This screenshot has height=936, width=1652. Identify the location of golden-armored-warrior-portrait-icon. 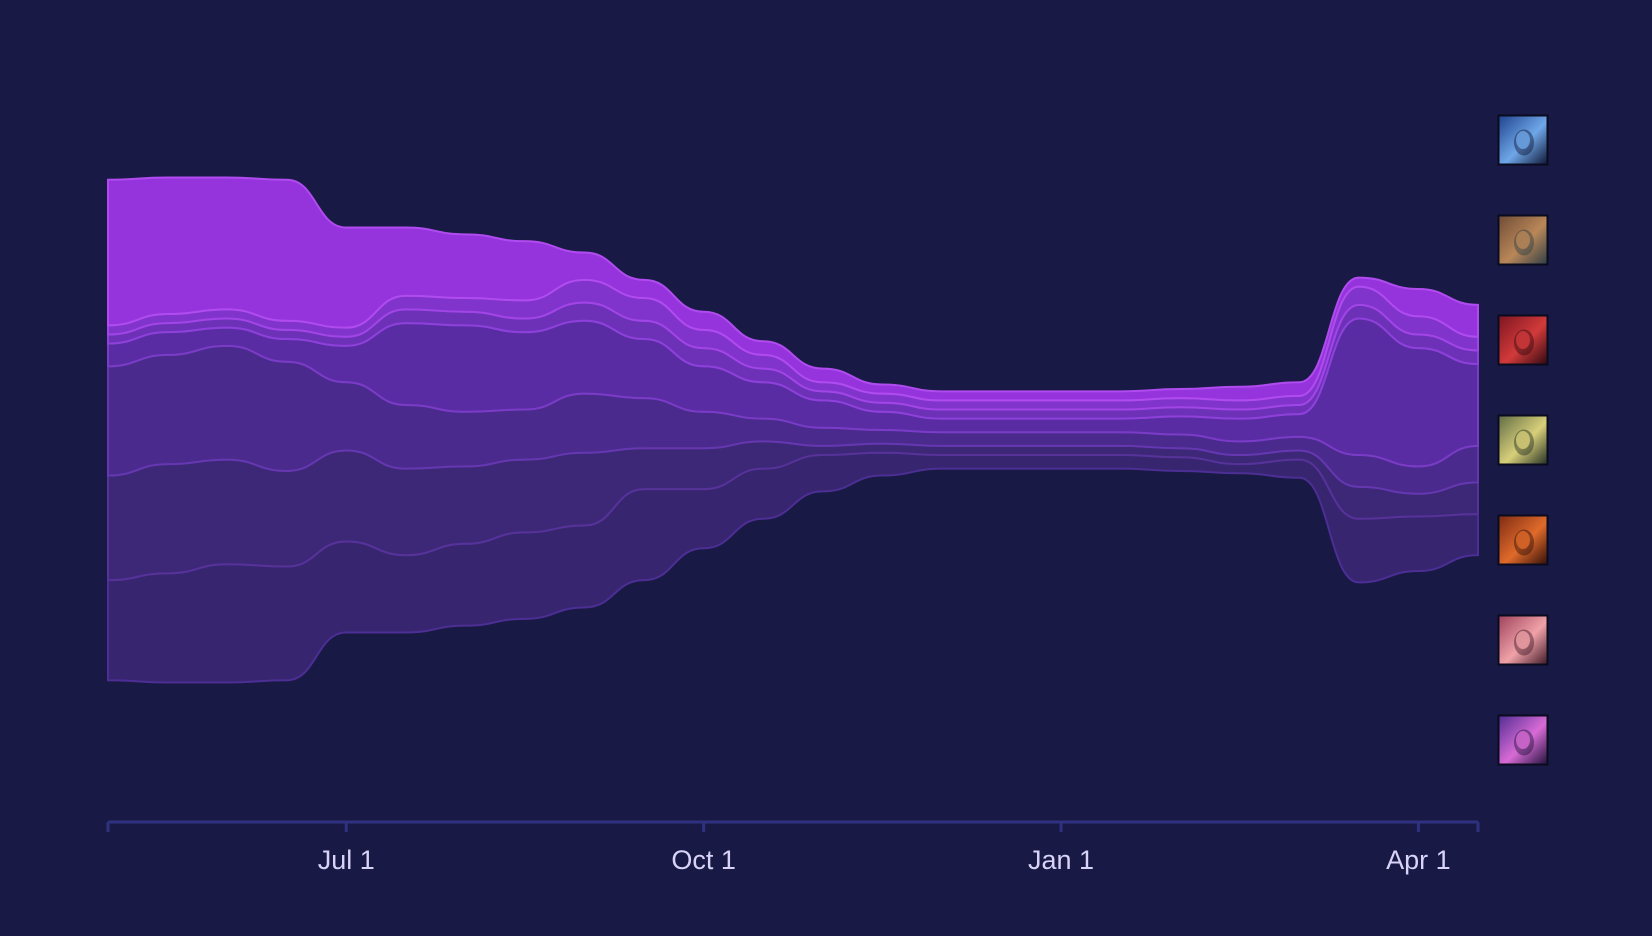
(1523, 440).